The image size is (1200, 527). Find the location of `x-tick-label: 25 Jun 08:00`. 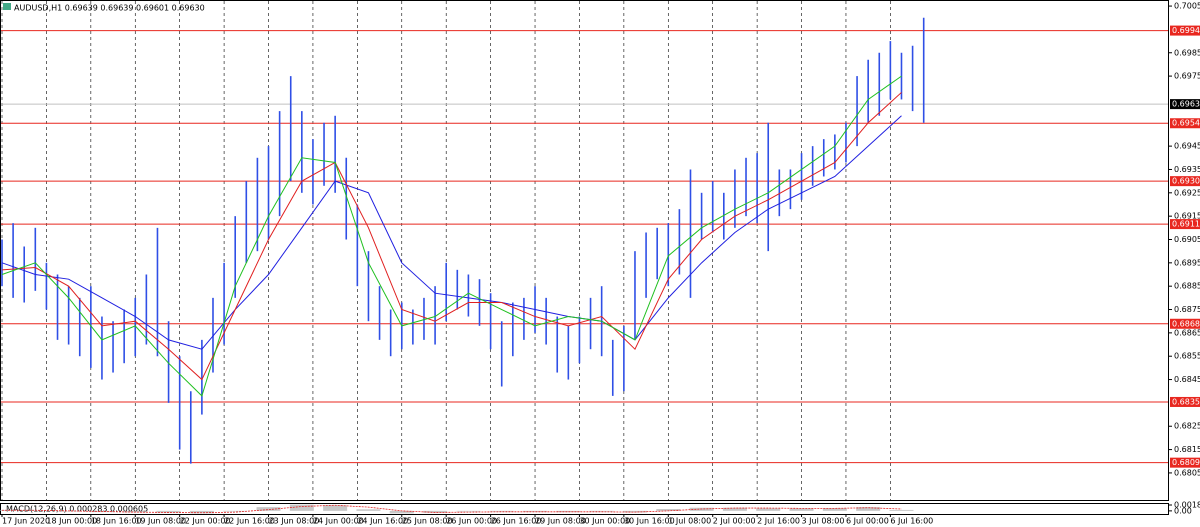

x-tick-label: 25 Jun 08:00 is located at coordinates (427, 521).